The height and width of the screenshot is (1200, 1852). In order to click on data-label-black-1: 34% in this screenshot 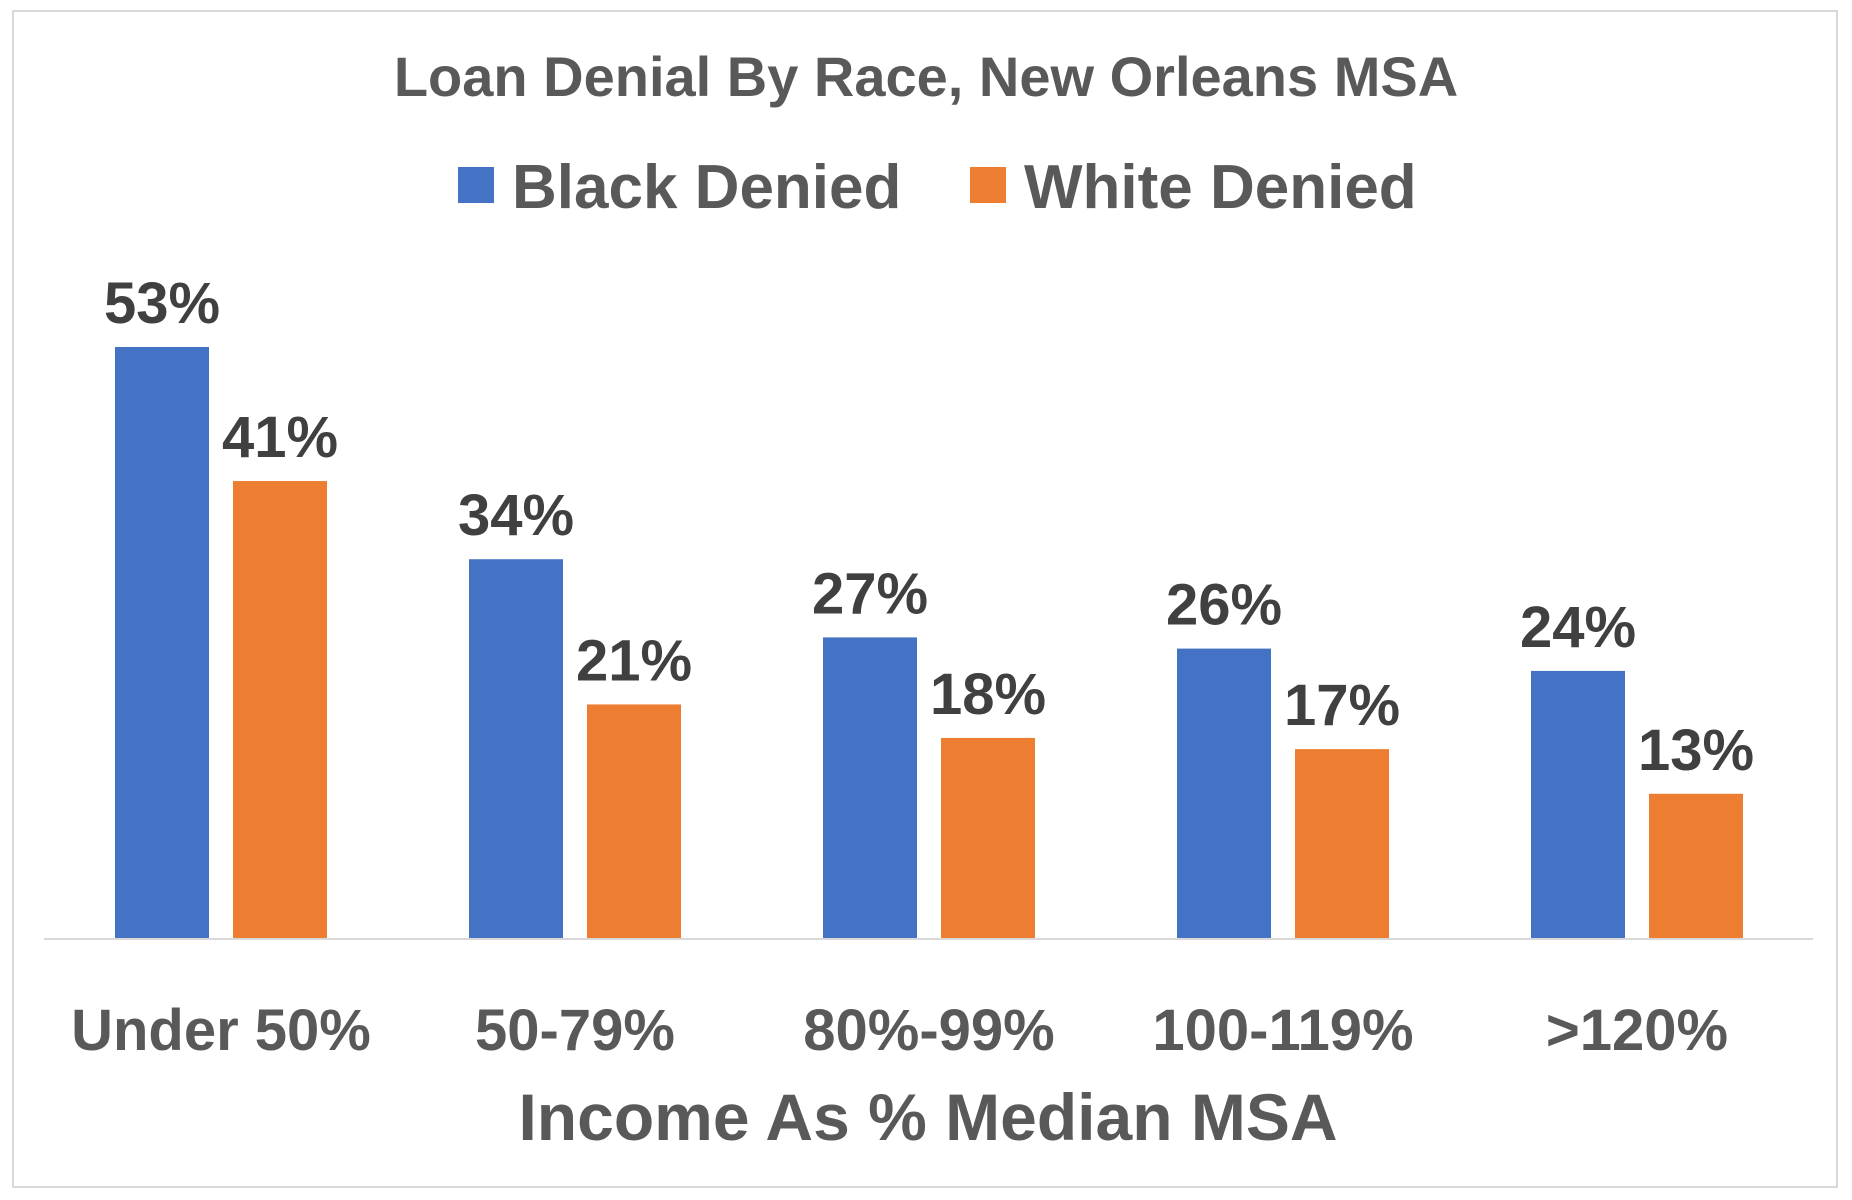, I will do `click(516, 515)`.